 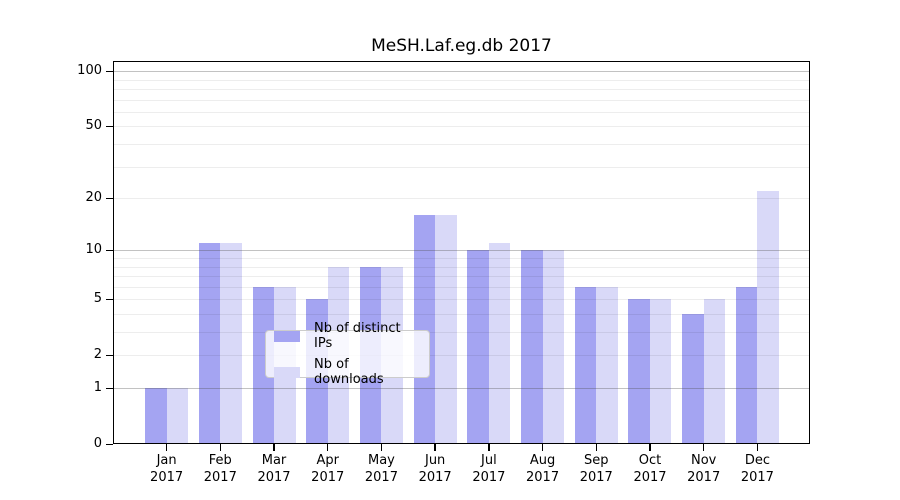 I want to click on y-tick-label-20: 20, so click(x=93, y=198).